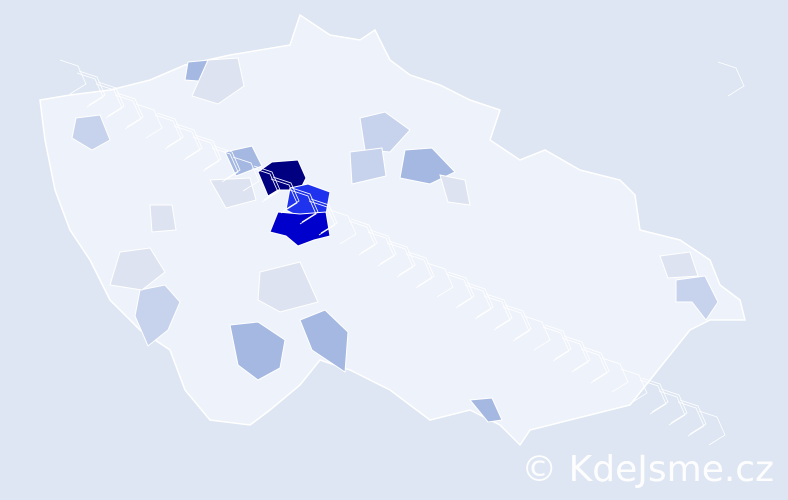 This screenshot has height=500, width=788. What do you see at coordinates (300, 229) in the screenshot?
I see `district-region-high` at bounding box center [300, 229].